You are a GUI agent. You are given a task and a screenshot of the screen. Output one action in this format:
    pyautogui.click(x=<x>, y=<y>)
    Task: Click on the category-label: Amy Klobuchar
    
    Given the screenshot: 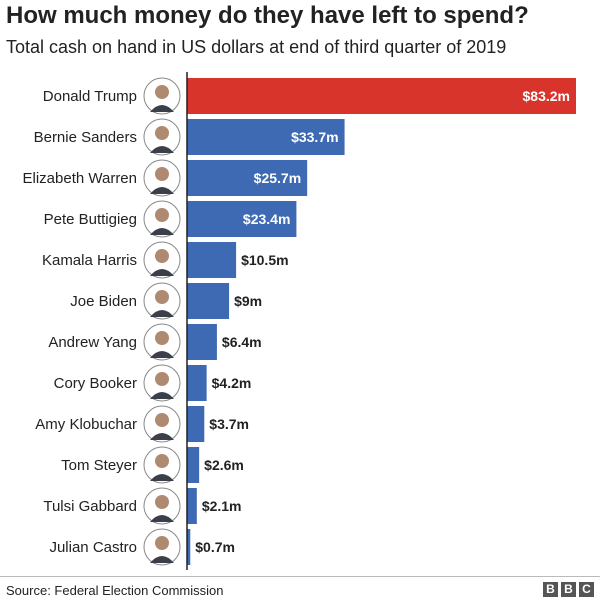 What is the action you would take?
    pyautogui.click(x=86, y=424)
    